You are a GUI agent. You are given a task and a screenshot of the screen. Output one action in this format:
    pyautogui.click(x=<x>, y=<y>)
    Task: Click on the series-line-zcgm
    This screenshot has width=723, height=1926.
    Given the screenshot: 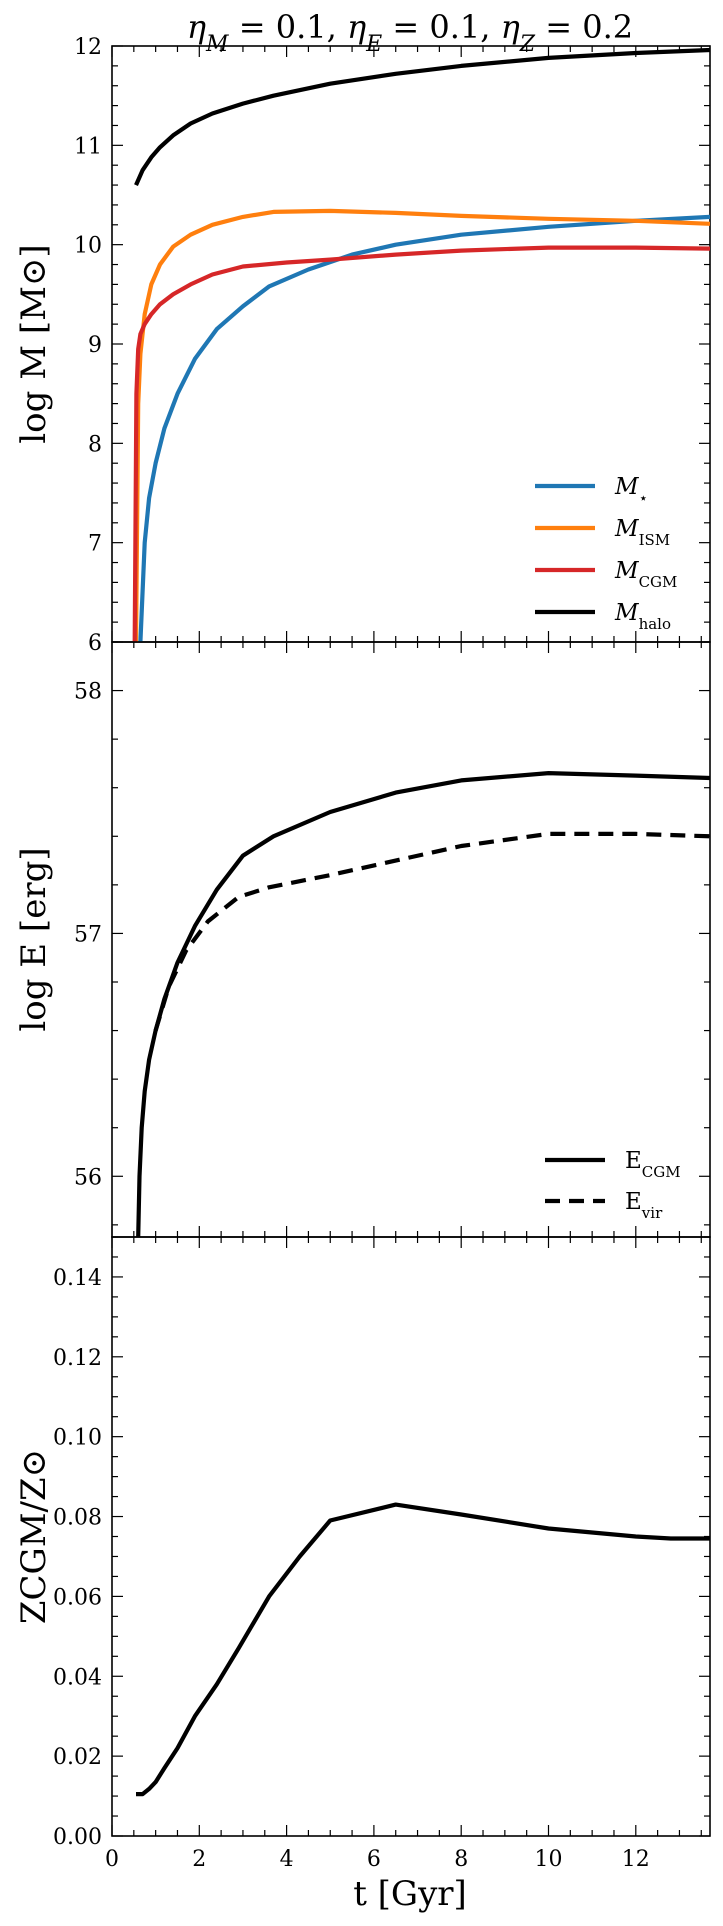 What is the action you would take?
    pyautogui.click(x=423, y=1649)
    